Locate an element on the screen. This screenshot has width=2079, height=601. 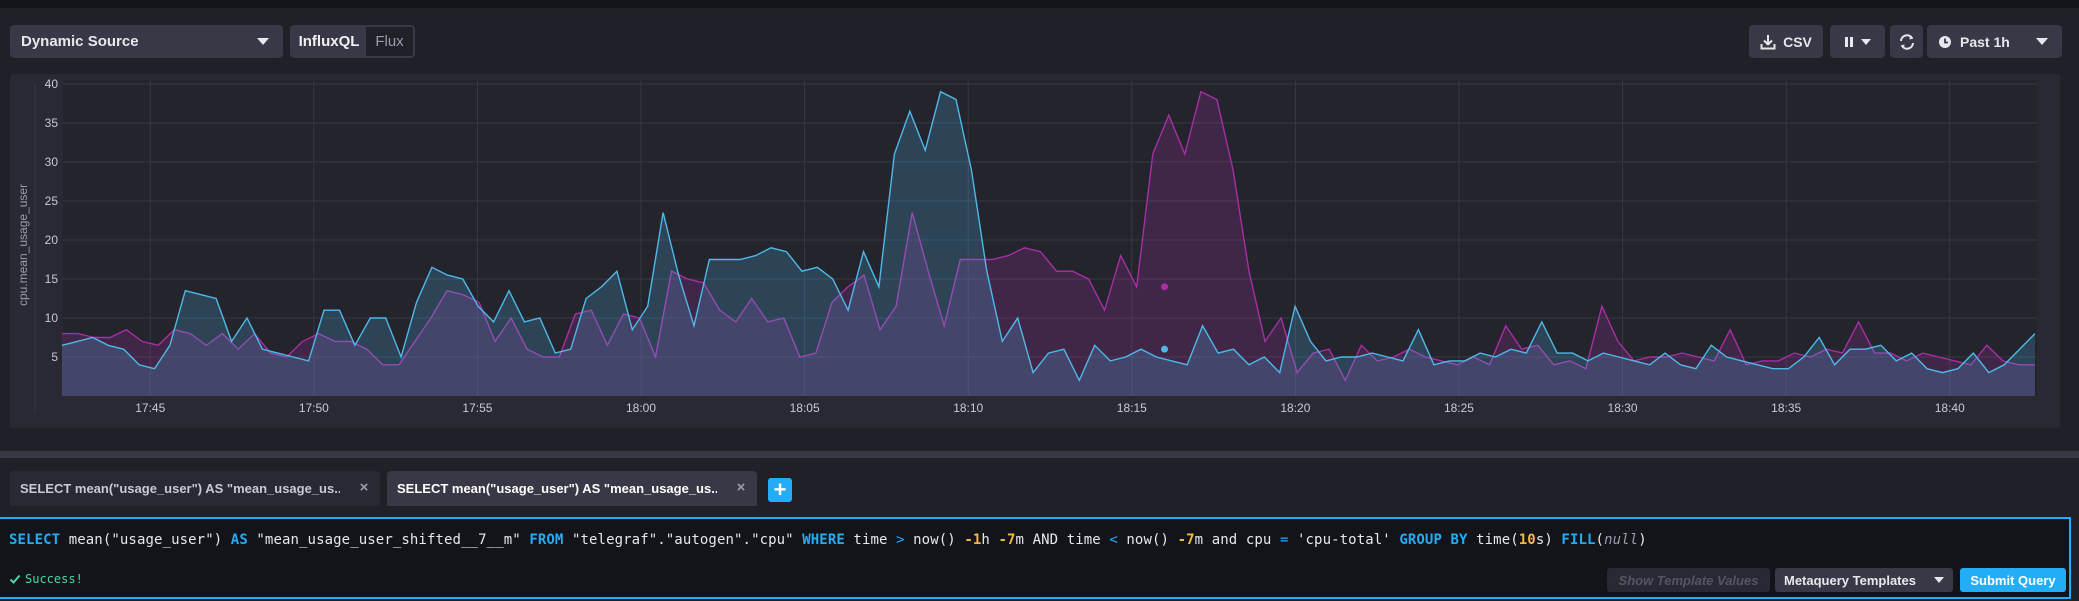
query-token: < is located at coordinates (1113, 540).